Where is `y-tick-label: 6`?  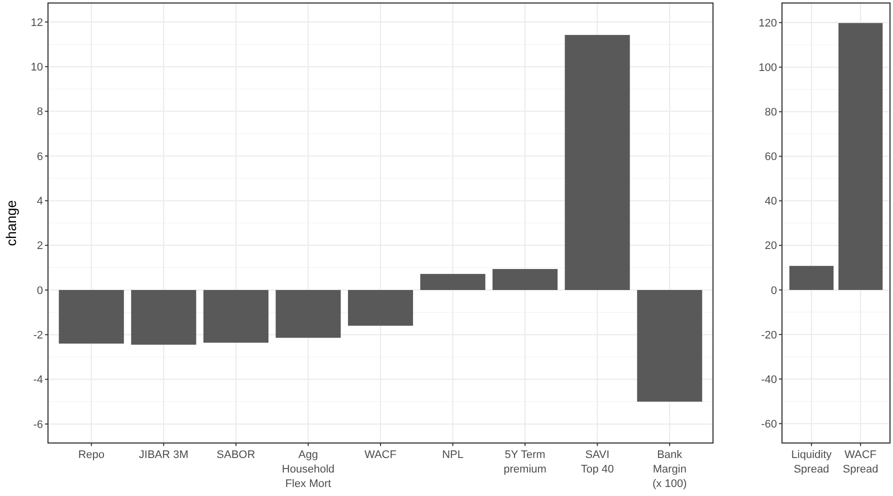 y-tick-label: 6 is located at coordinates (39, 156).